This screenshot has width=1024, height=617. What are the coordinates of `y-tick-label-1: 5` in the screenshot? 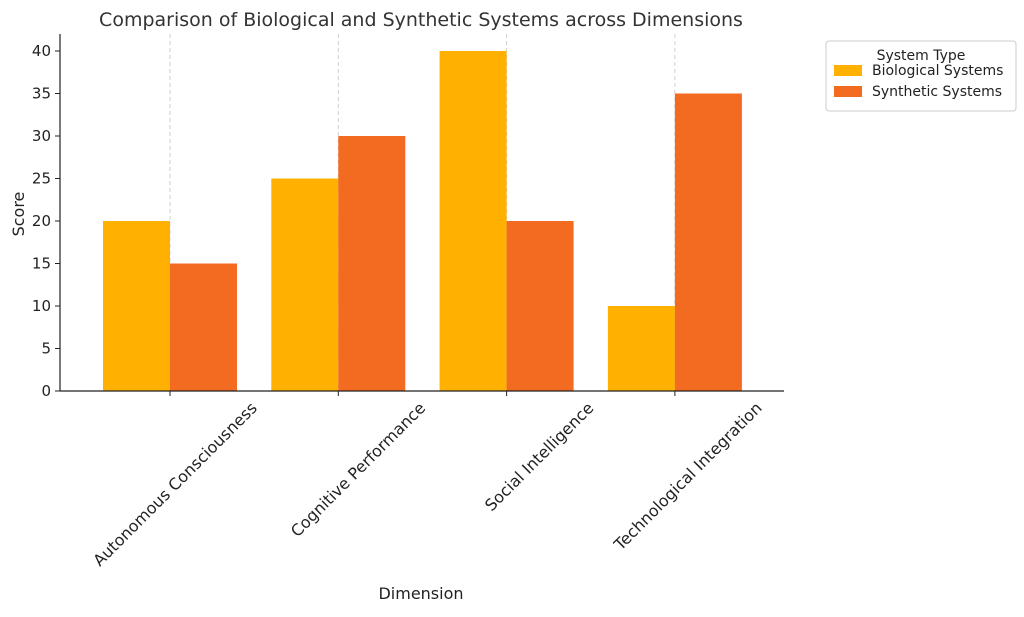 It's located at (46, 349).